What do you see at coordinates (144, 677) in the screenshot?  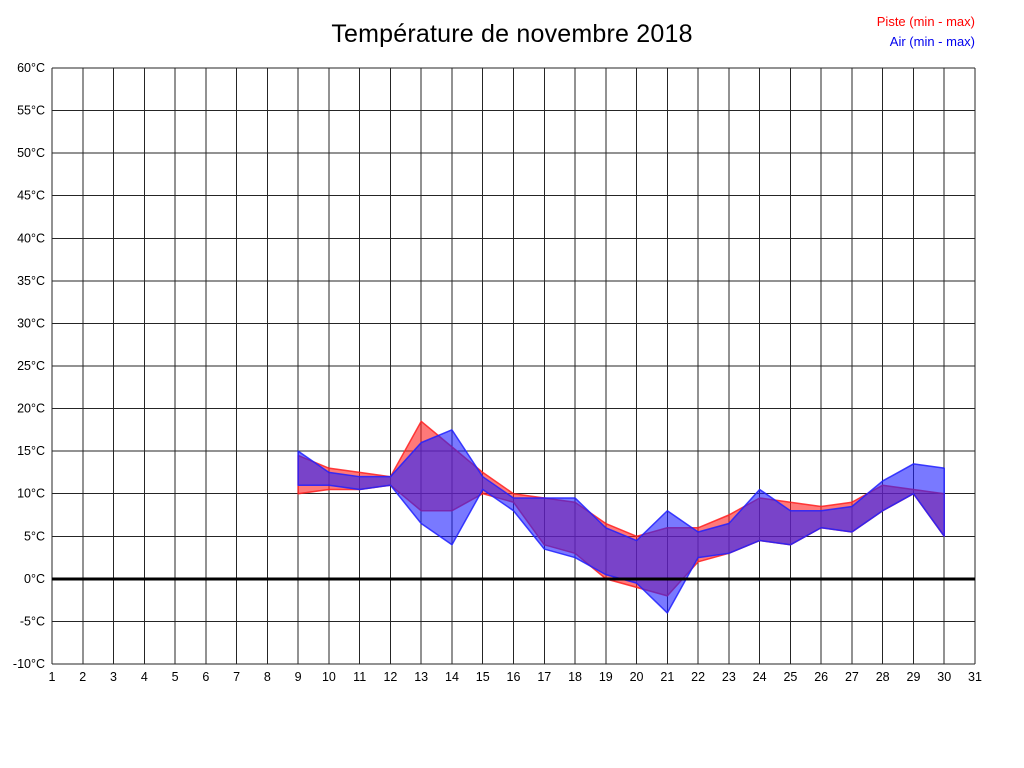 I see `x-tick-label: 4` at bounding box center [144, 677].